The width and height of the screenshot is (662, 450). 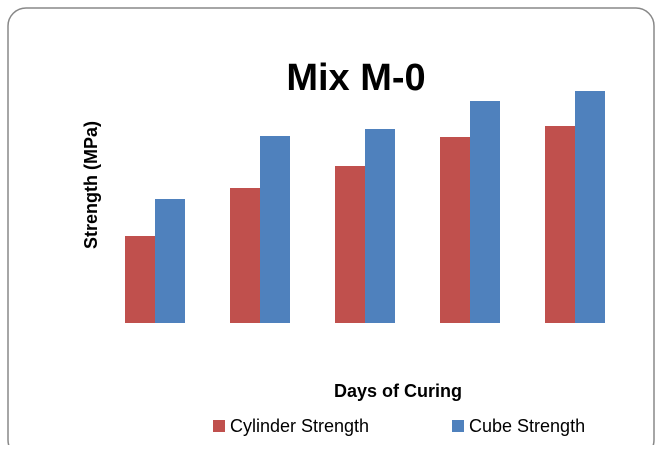 I want to click on y-axis-title: Strength (MPa), so click(x=91, y=185).